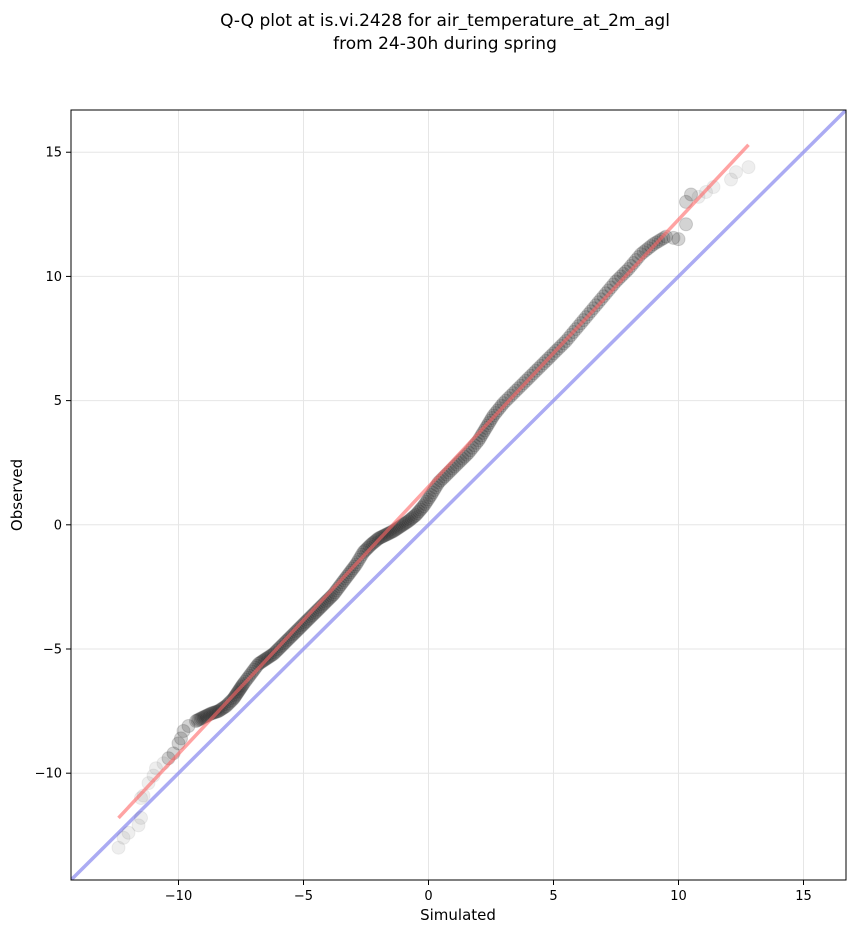 The height and width of the screenshot is (934, 854). What do you see at coordinates (303, 896) in the screenshot?
I see `x-tick-label: −5` at bounding box center [303, 896].